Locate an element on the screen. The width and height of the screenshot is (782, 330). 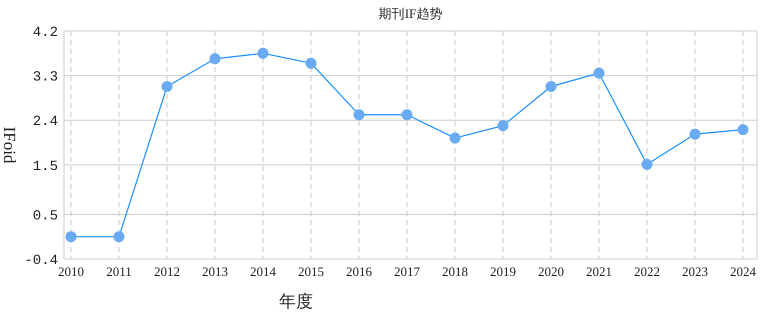
x-tick-label: 2017 is located at coordinates (407, 271).